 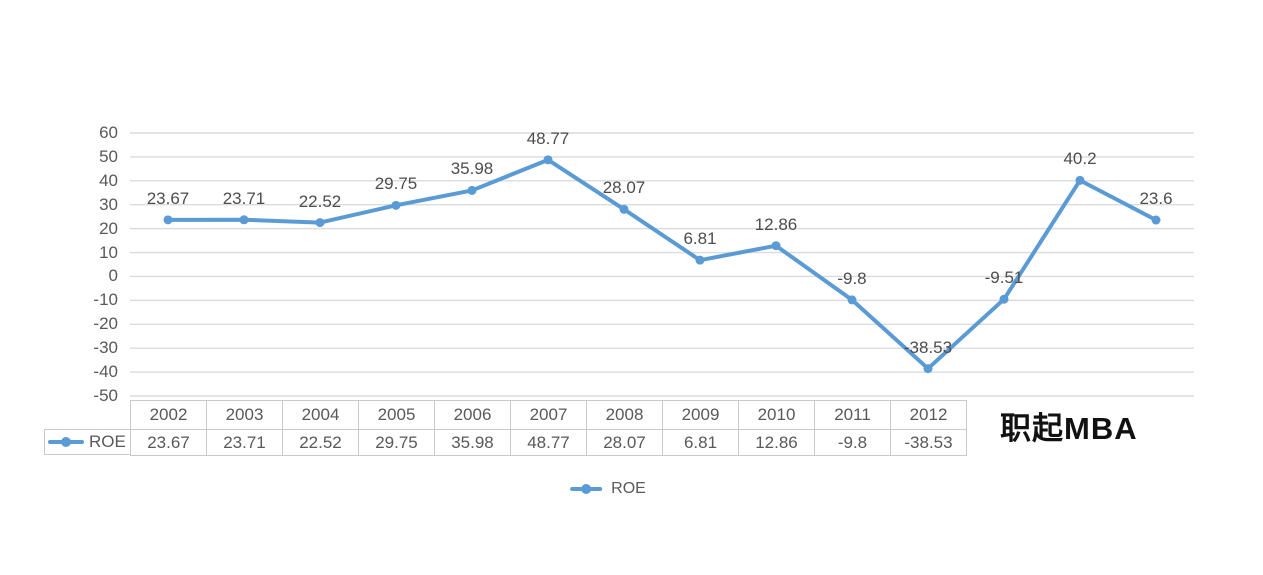 I want to click on table-year-cell: 2006, so click(x=473, y=415).